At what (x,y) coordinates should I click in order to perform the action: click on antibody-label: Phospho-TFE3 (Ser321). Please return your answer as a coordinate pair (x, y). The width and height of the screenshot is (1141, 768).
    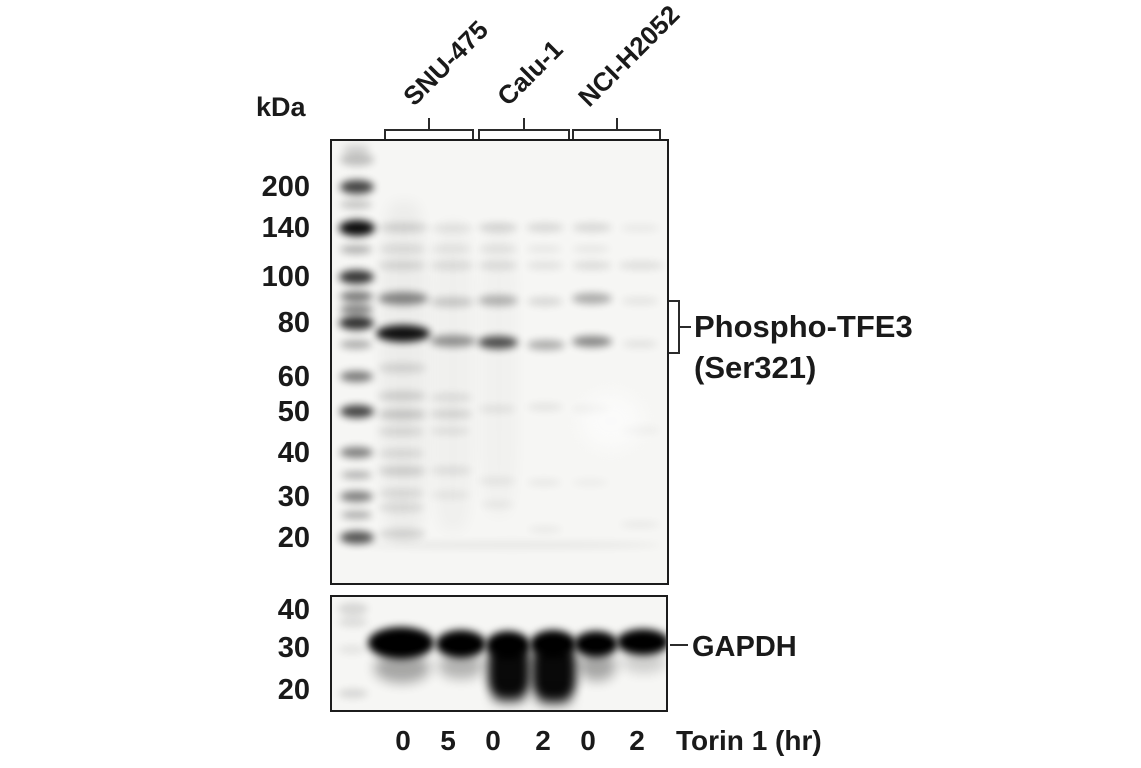
    Looking at the image, I should click on (803, 347).